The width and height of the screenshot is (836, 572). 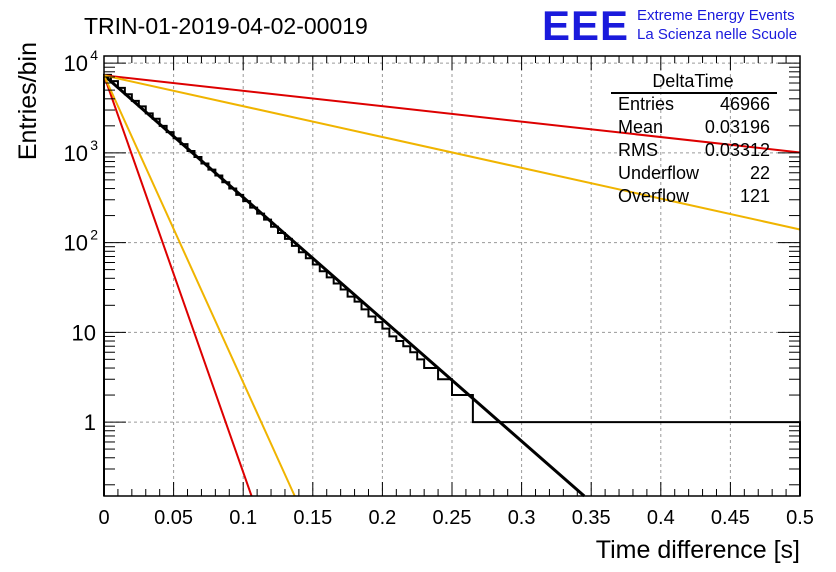 What do you see at coordinates (28, 101) in the screenshot?
I see `y-axis-label: Entries/bin` at bounding box center [28, 101].